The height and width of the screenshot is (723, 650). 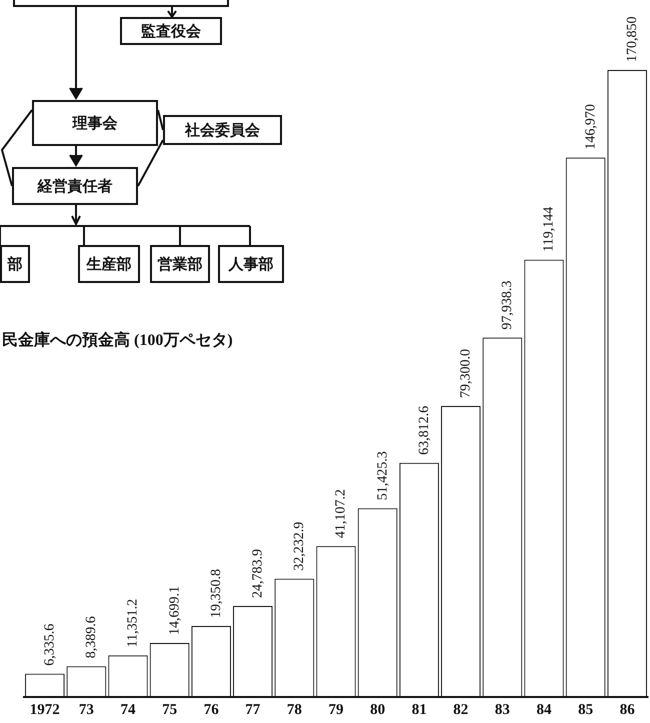 What do you see at coordinates (117, 340) in the screenshot?
I see `text: 民金庫への預金高 (100万ペセタ)` at bounding box center [117, 340].